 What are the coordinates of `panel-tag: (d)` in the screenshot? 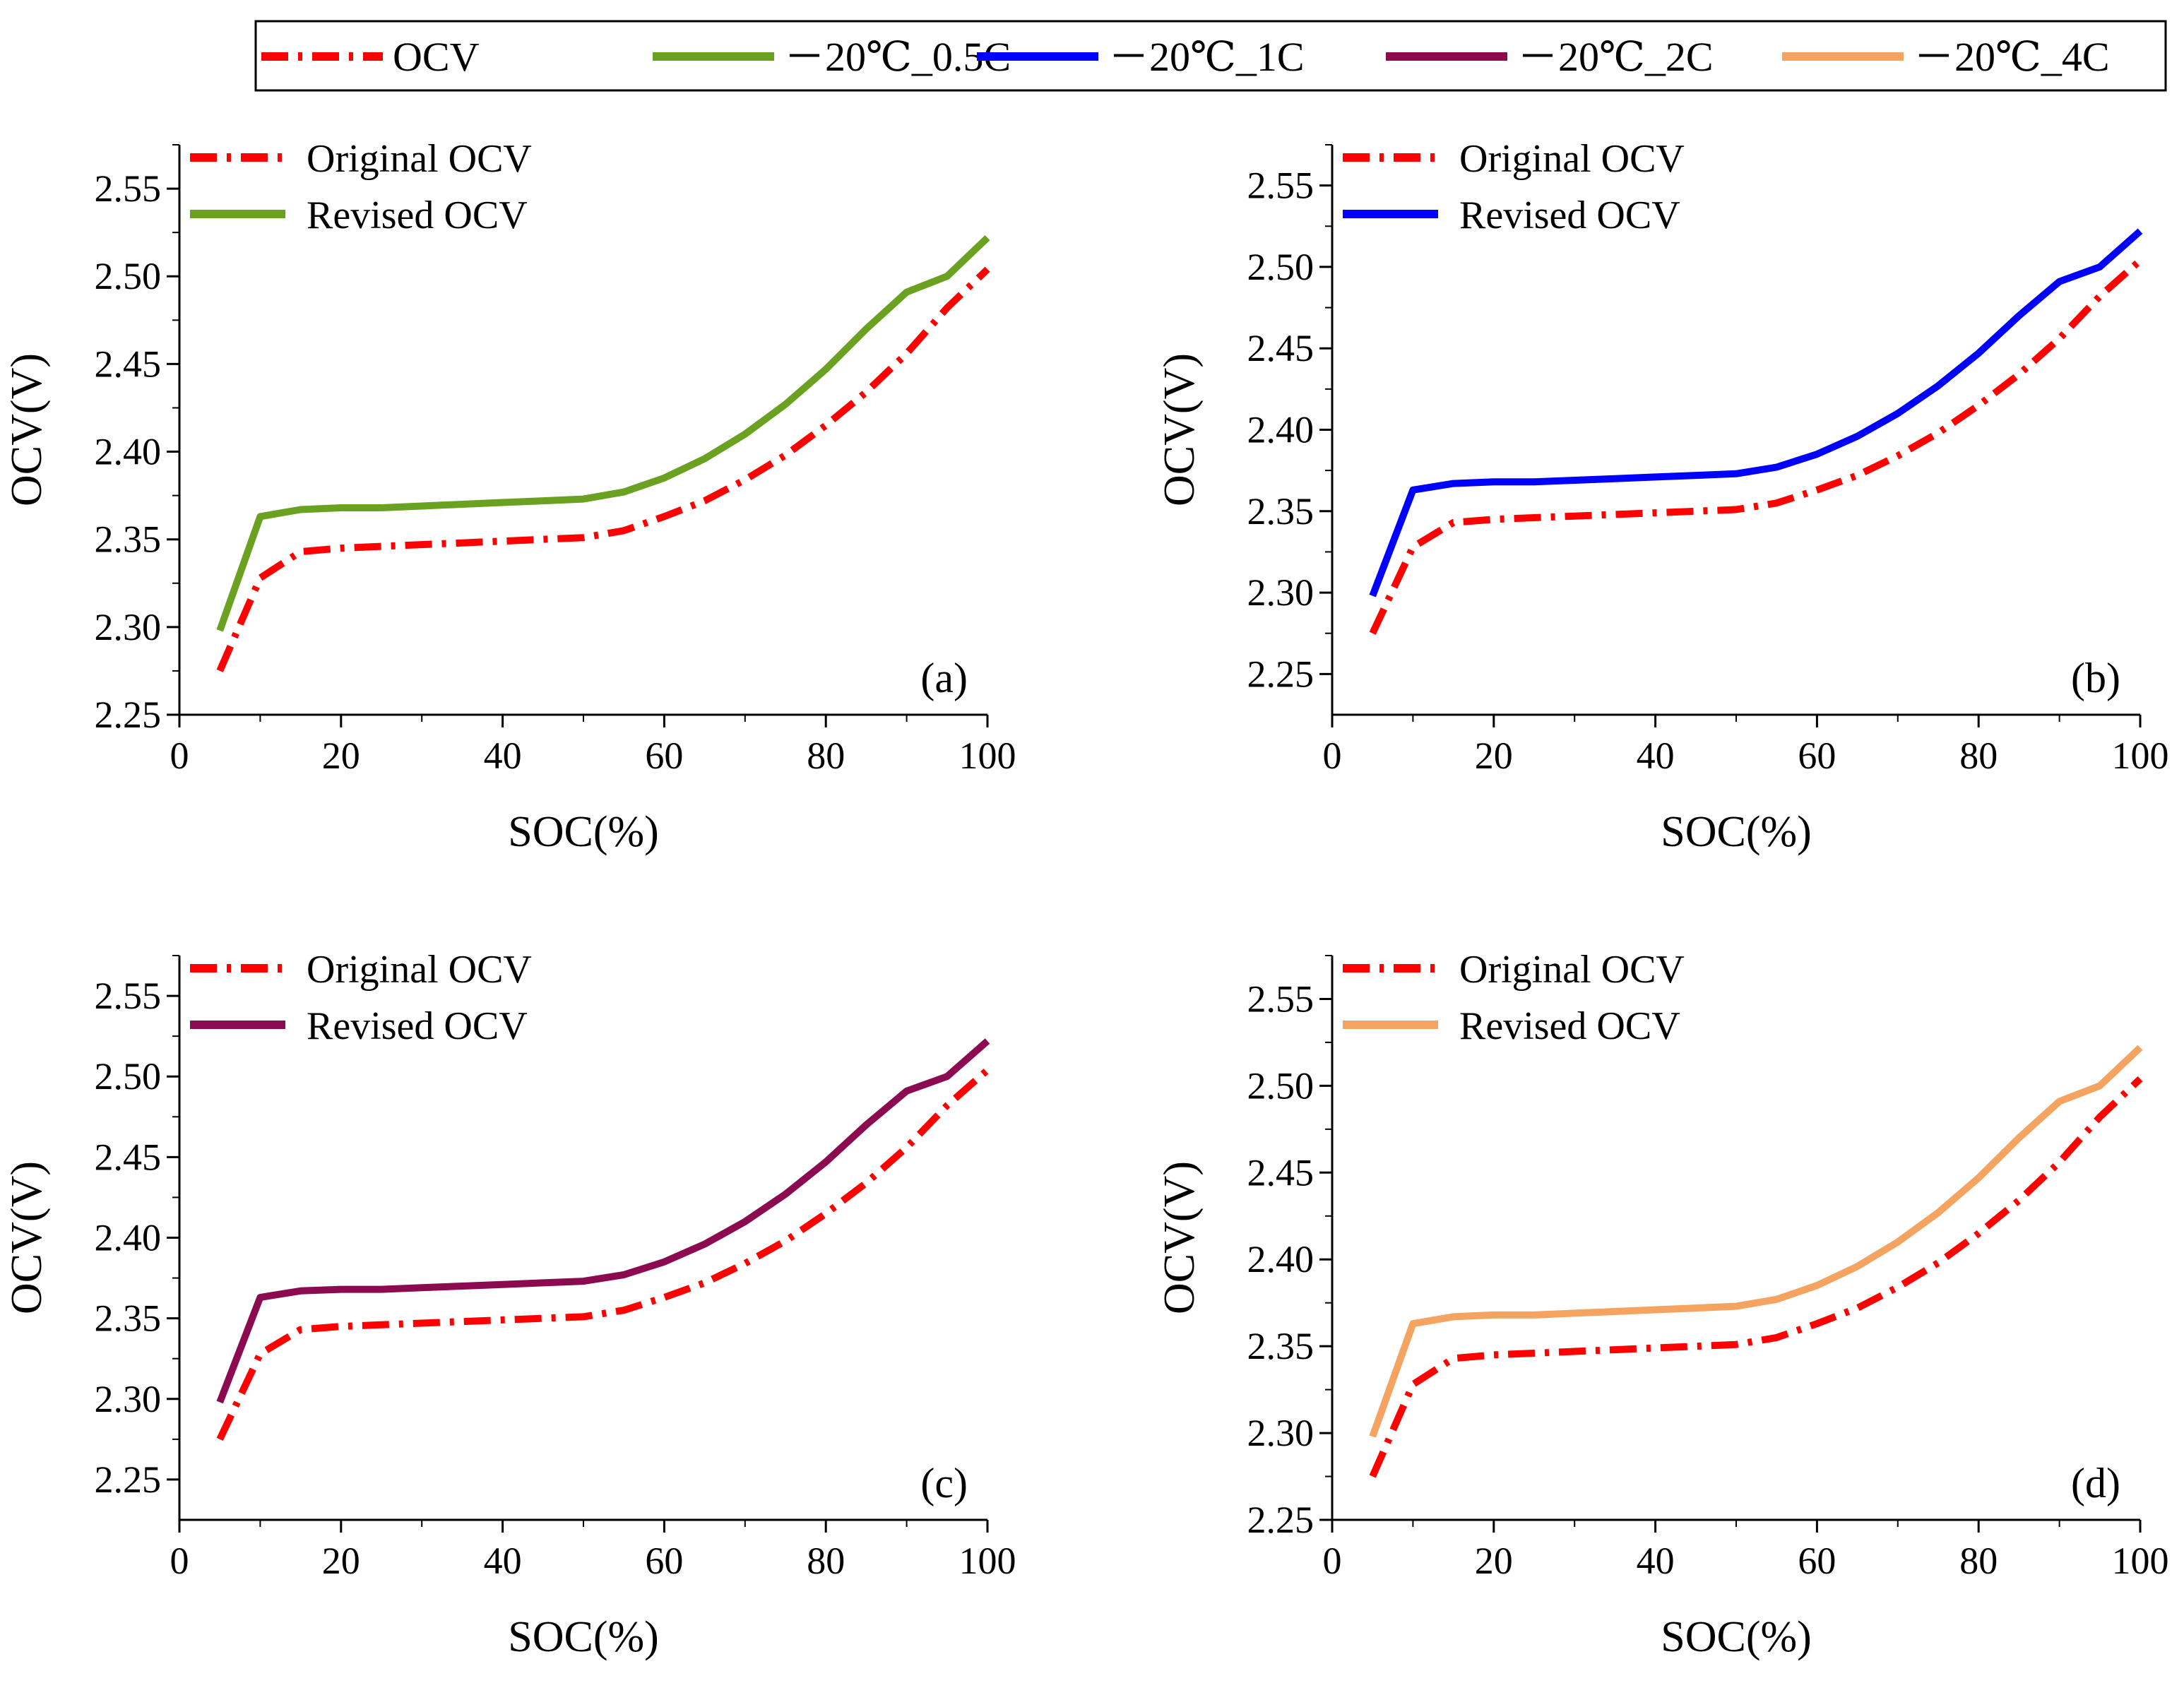 It's located at (2095, 1483).